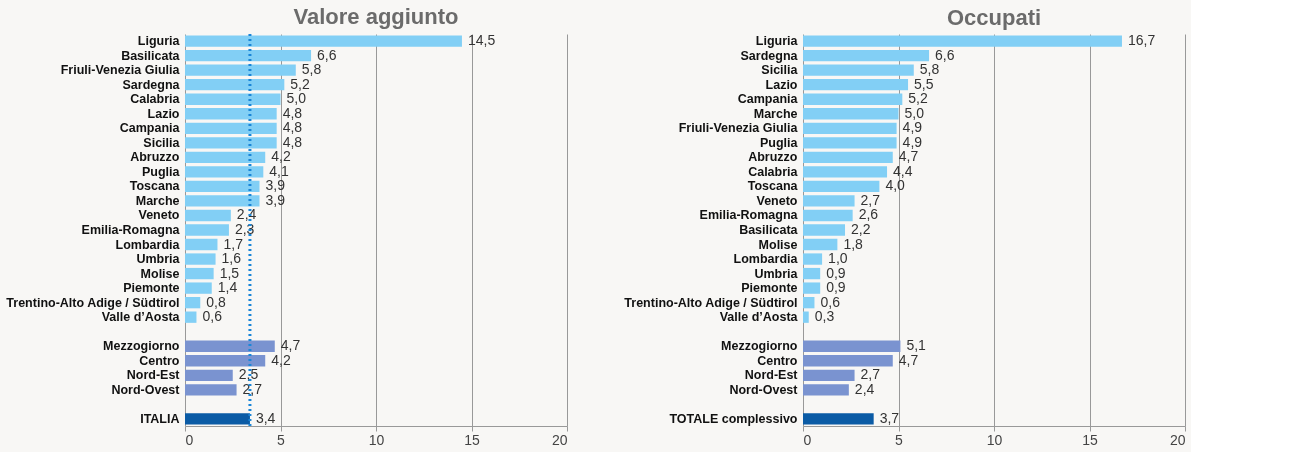 The image size is (1305, 457). I want to click on data-label: 2,3, so click(244, 229).